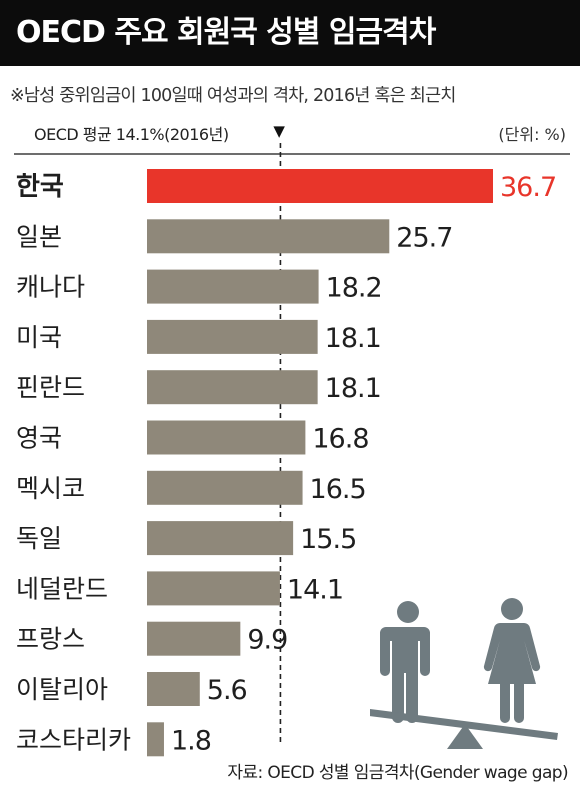 The width and height of the screenshot is (580, 793). I want to click on category-label: 한국, so click(40, 187).